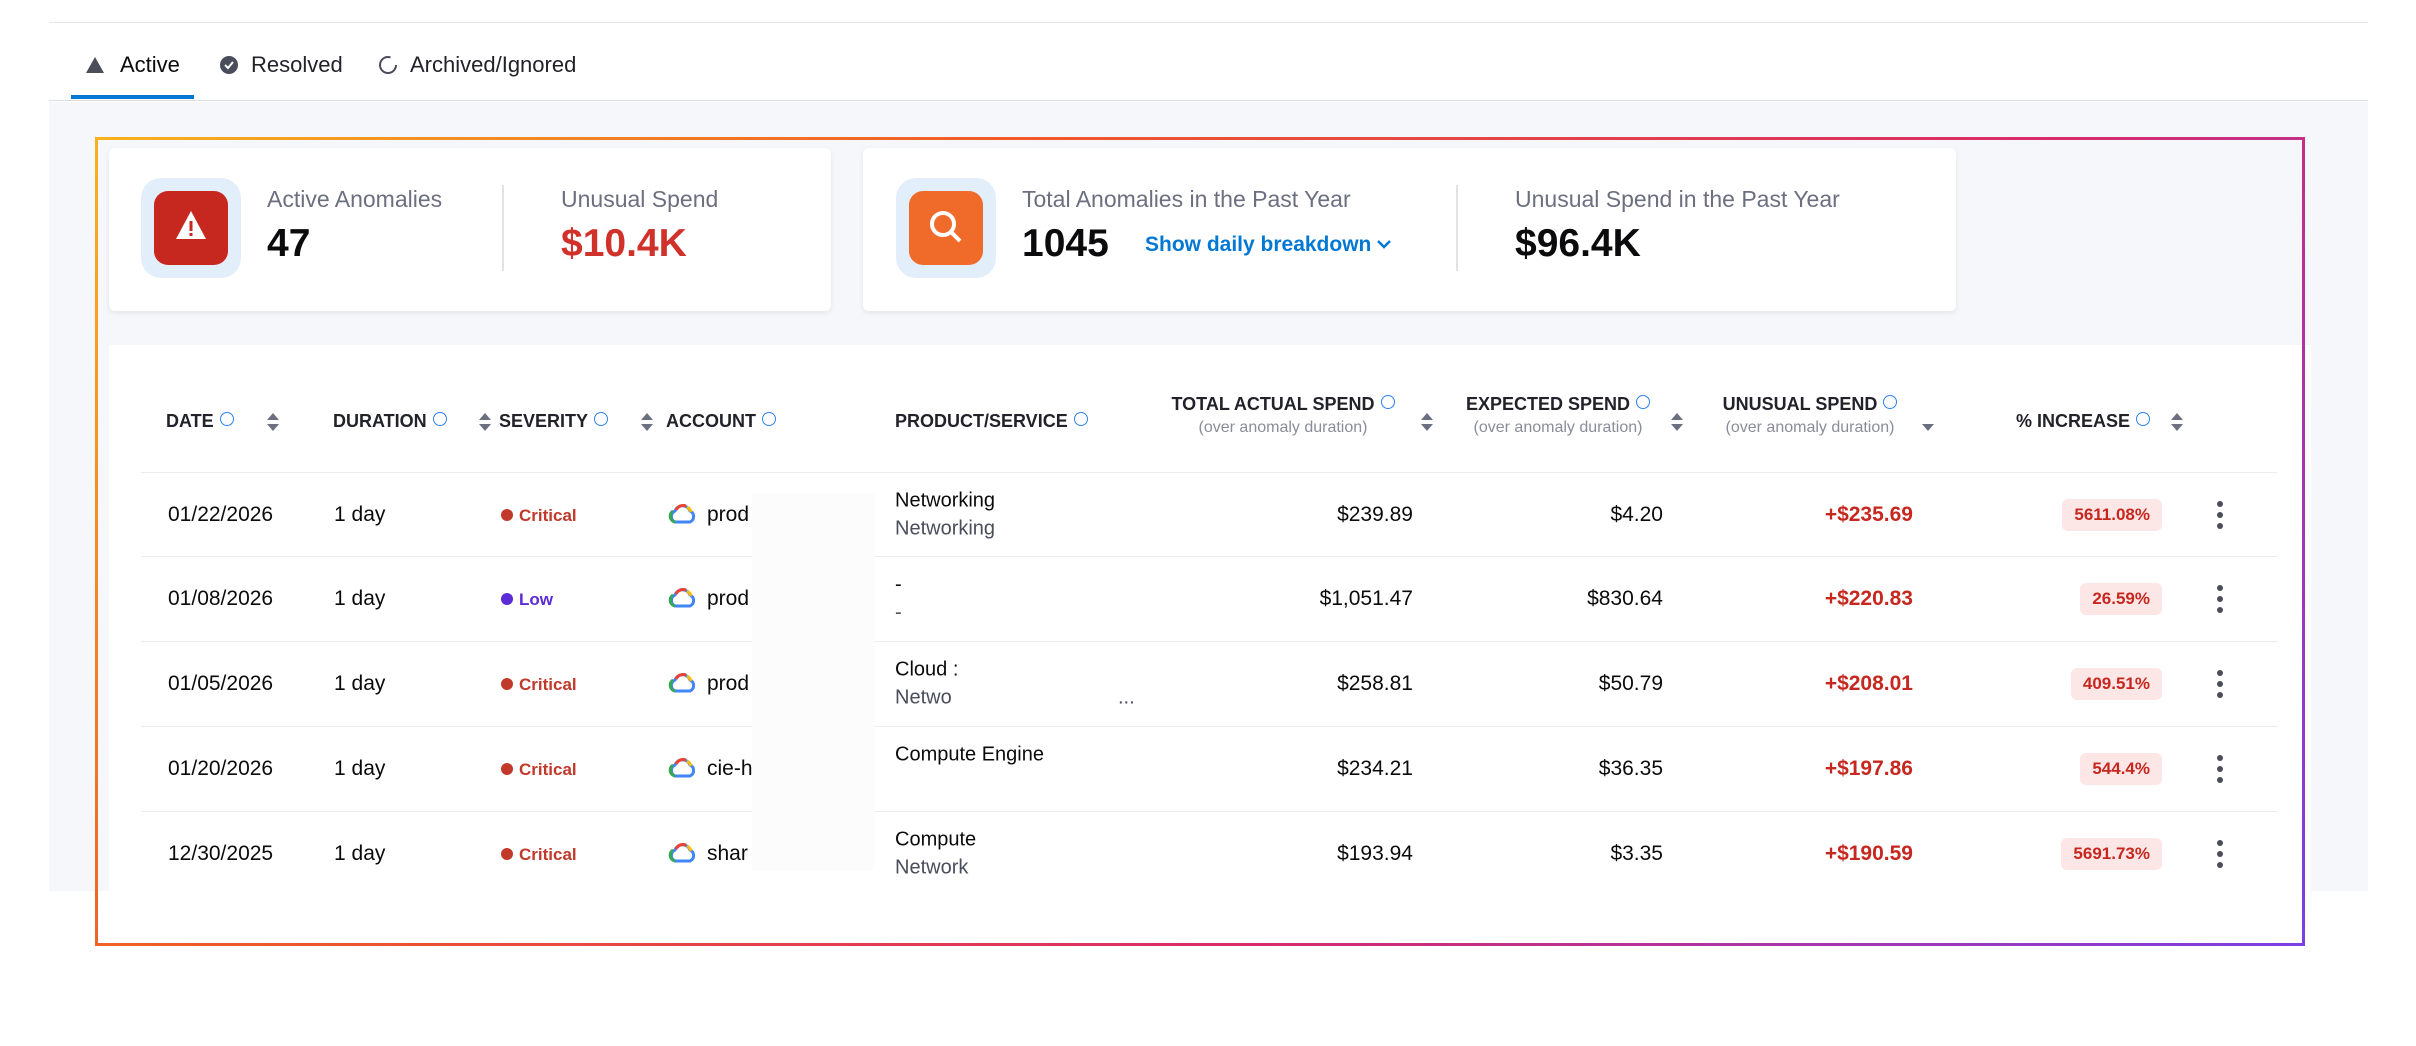 Image resolution: width=2416 pixels, height=1046 pixels. What do you see at coordinates (1208, 100) in the screenshot?
I see `tab-rule` at bounding box center [1208, 100].